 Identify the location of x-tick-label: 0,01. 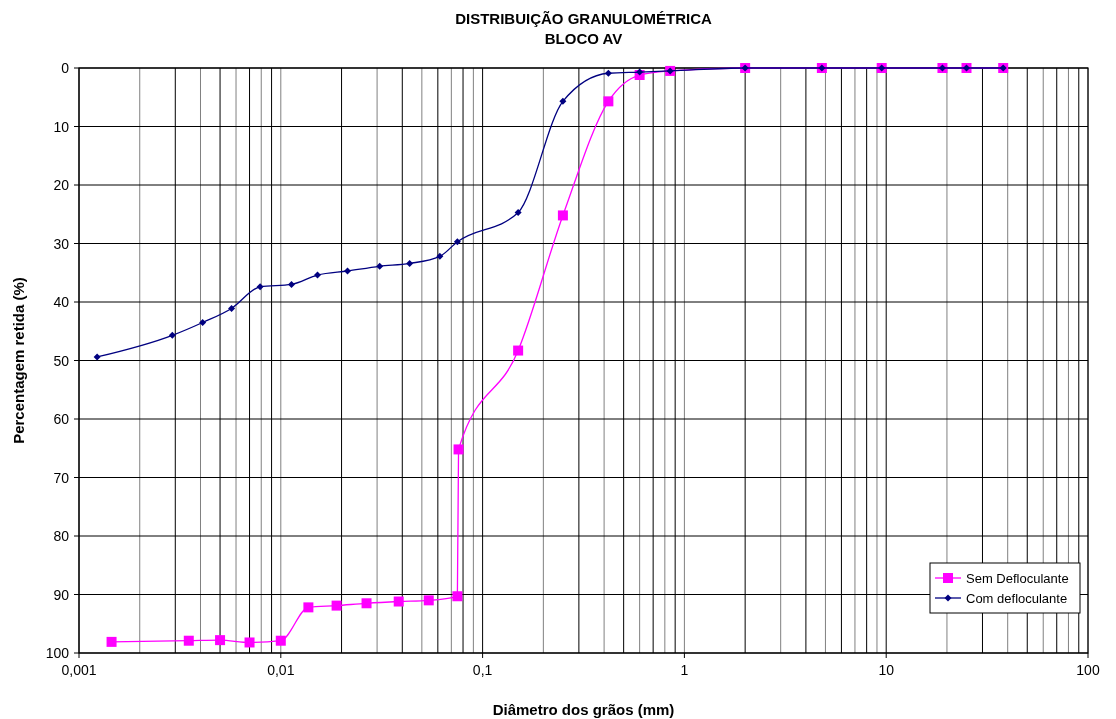
(281, 670).